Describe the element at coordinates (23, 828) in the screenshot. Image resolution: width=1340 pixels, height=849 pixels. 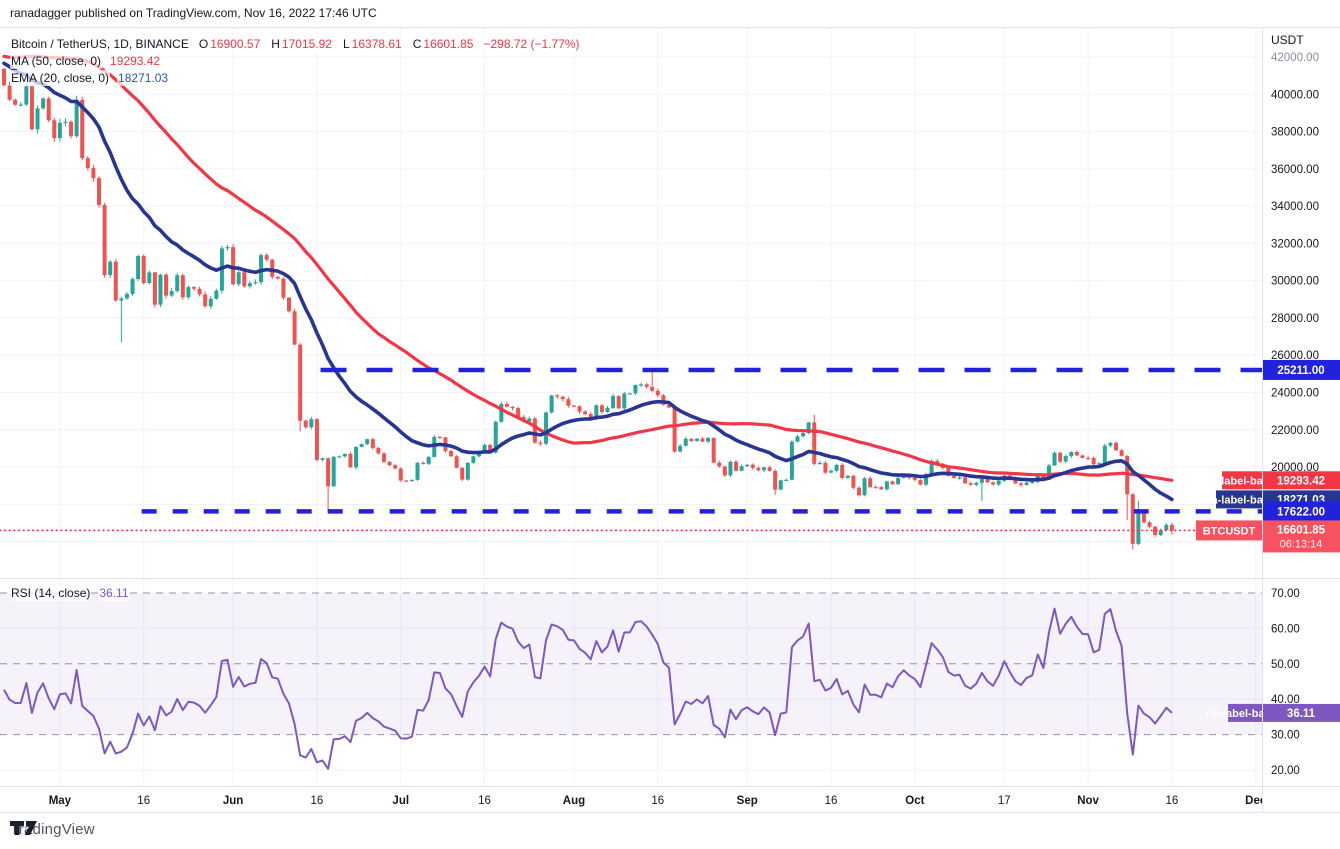
I see `tradingview-logo-icon` at that location.